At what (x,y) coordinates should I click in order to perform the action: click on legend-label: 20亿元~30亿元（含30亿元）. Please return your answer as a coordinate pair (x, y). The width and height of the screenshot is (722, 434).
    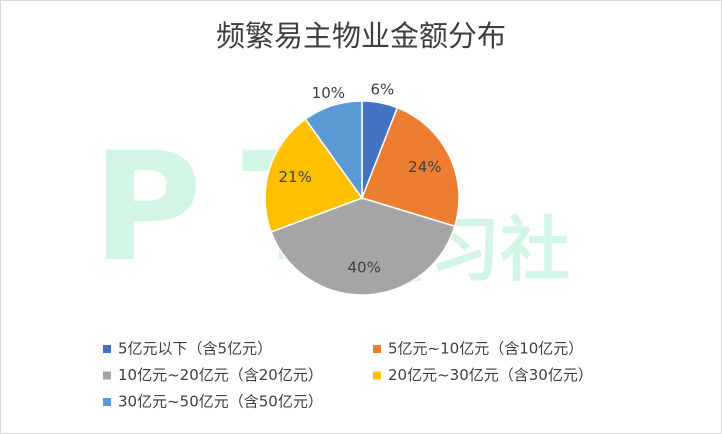
    Looking at the image, I should click on (490, 375).